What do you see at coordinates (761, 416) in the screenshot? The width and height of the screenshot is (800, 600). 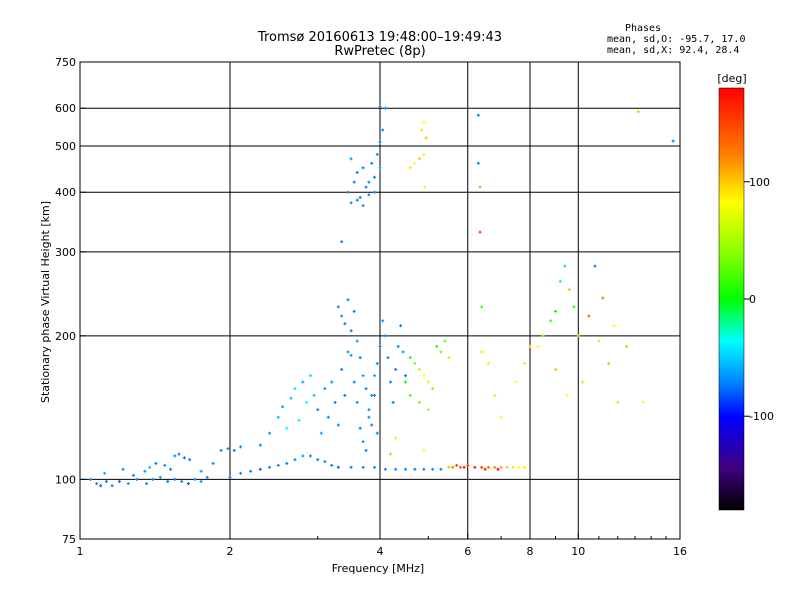 I see `colorbar-tick-label: -100` at bounding box center [761, 416].